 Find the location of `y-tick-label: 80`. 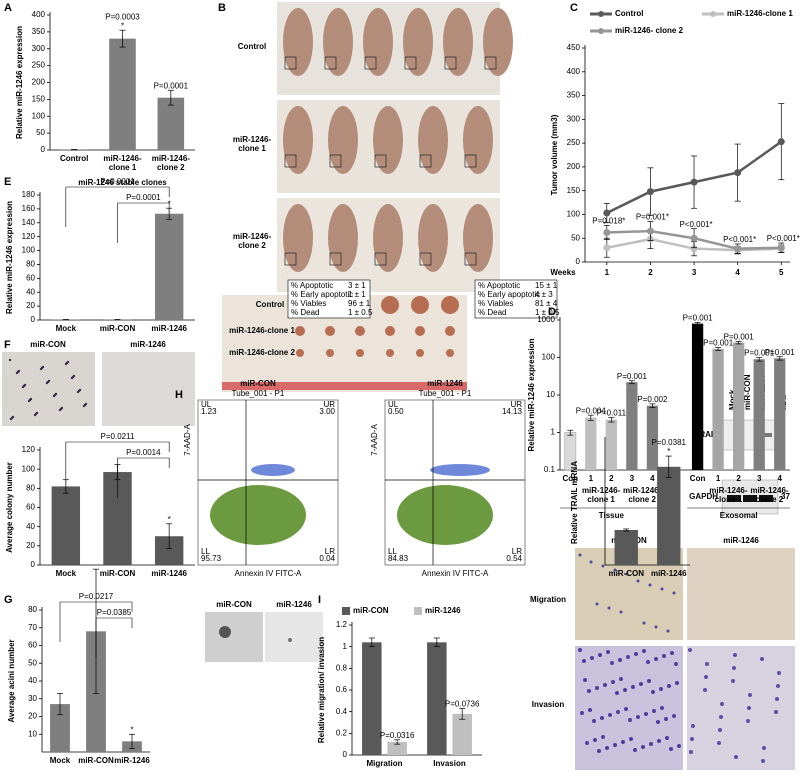

y-tick-label: 80 is located at coordinates (32, 609).